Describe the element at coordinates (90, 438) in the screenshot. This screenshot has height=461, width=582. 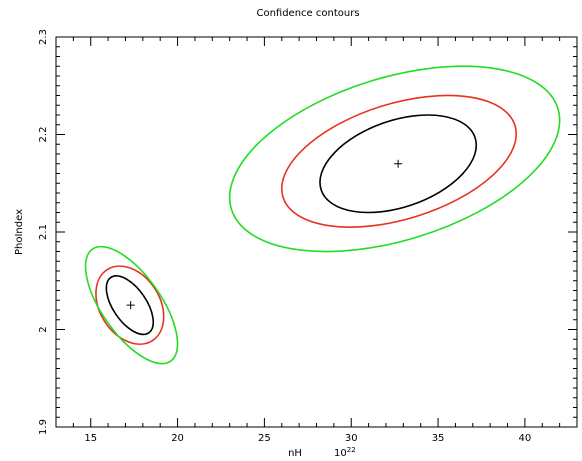
I see `x-tick-label: 15` at that location.